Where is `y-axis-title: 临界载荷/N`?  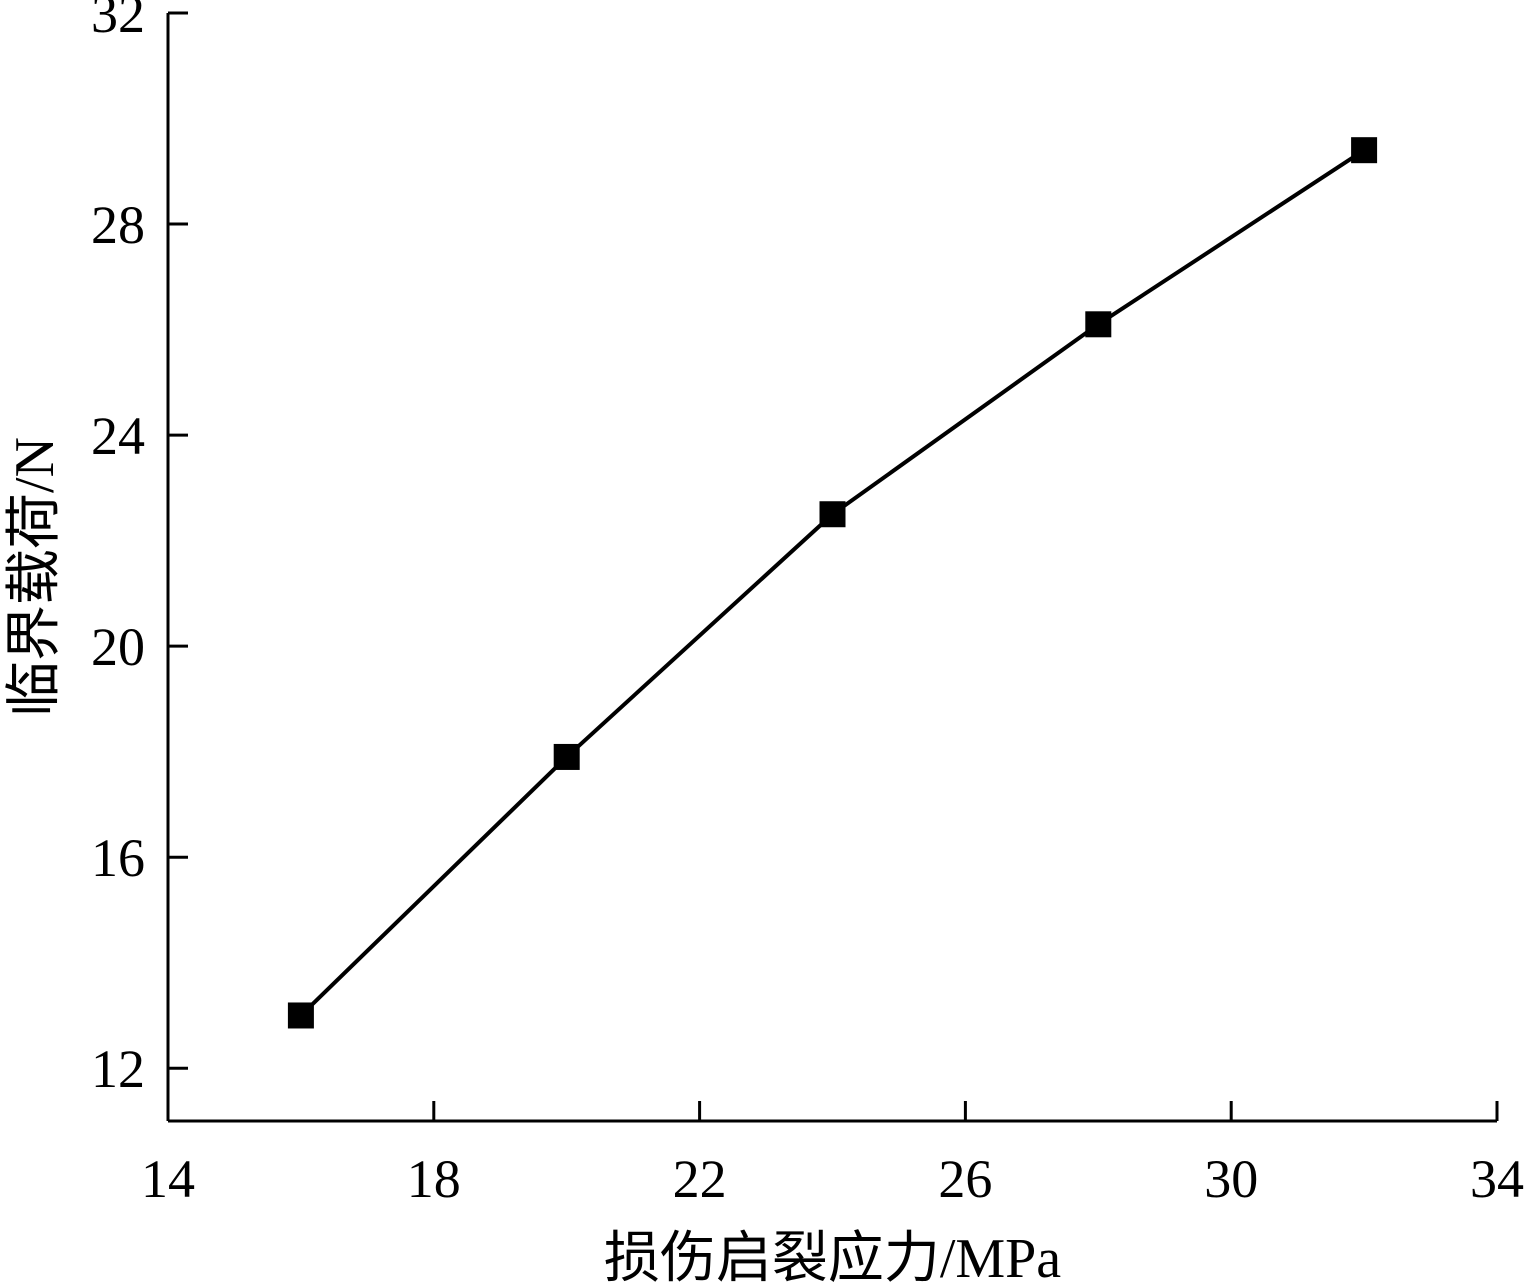
y-axis-title: 临界载荷/N is located at coordinates (35, 577).